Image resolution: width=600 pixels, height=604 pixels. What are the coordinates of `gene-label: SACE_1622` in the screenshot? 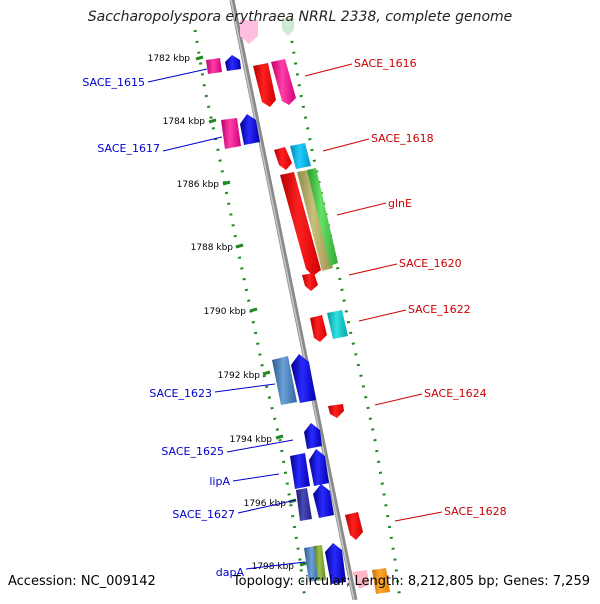 It's located at (439, 309).